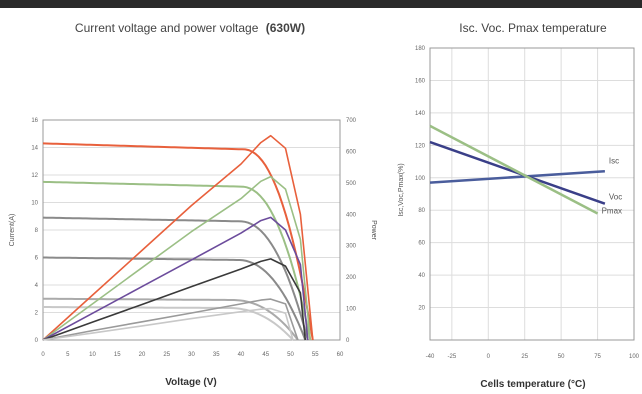 This screenshot has height=394, width=642. Describe the element at coordinates (340, 355) in the screenshot. I see `chart1-xtick: 60` at that location.